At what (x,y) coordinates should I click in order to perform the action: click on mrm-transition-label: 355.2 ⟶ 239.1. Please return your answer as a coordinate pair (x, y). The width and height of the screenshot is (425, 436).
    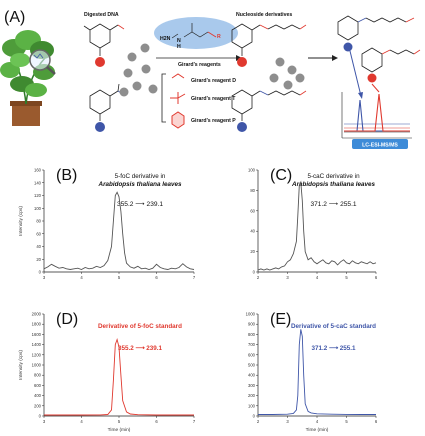
    Looking at the image, I should click on (140, 348).